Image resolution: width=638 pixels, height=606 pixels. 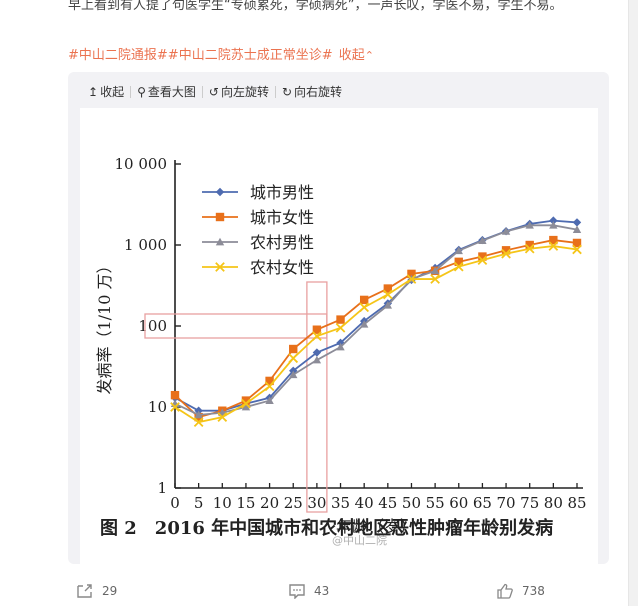 What do you see at coordinates (318, 92) in the screenshot?
I see `rotate-right-label: 向右旋转` at bounding box center [318, 92].